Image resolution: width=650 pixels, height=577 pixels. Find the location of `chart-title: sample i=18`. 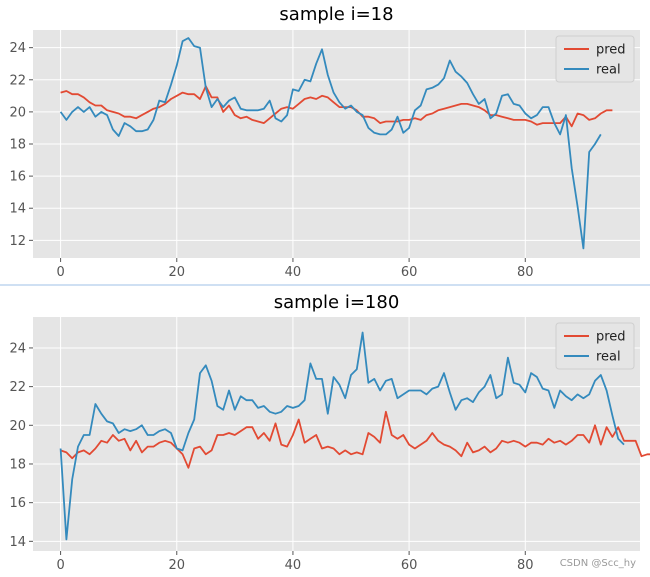

chart-title: sample i=18 is located at coordinates (336, 14).